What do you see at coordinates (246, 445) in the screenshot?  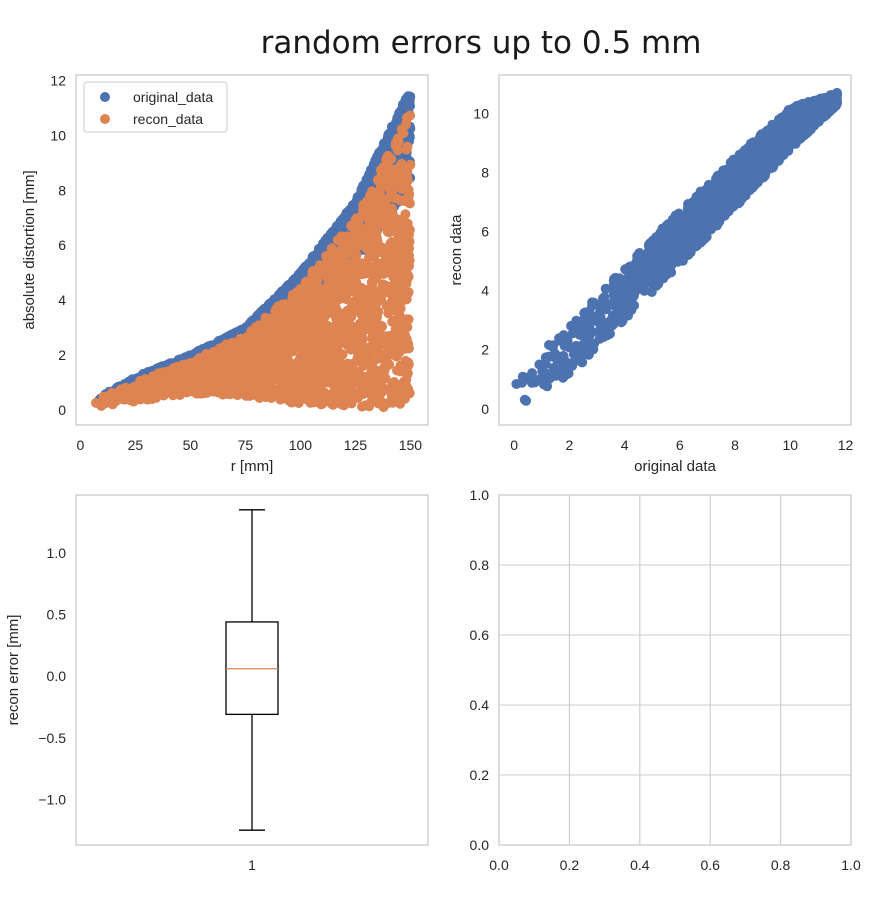 I see `x-tick-label: 75` at bounding box center [246, 445].